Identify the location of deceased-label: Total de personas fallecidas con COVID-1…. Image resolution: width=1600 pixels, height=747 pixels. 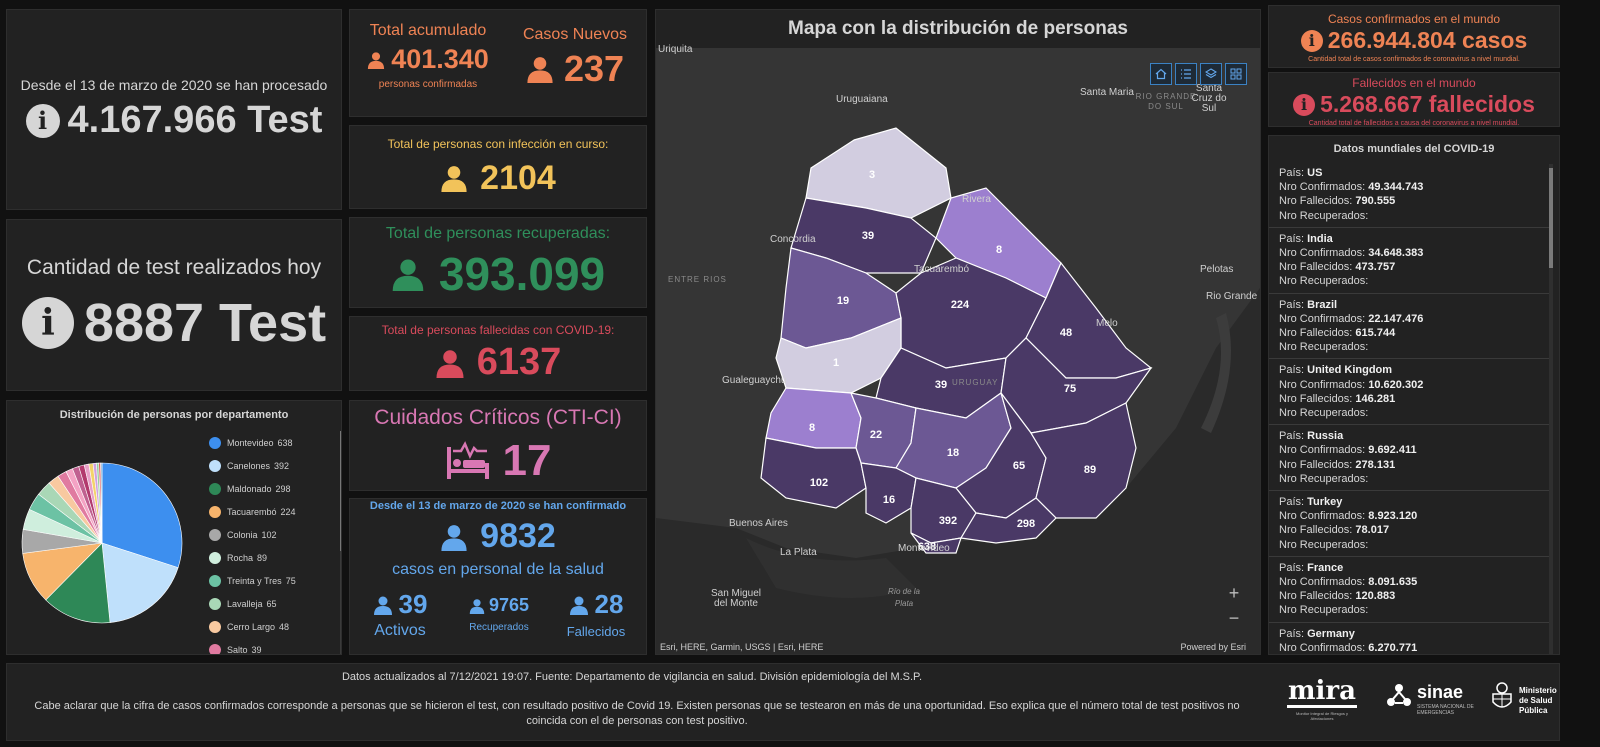
(498, 330).